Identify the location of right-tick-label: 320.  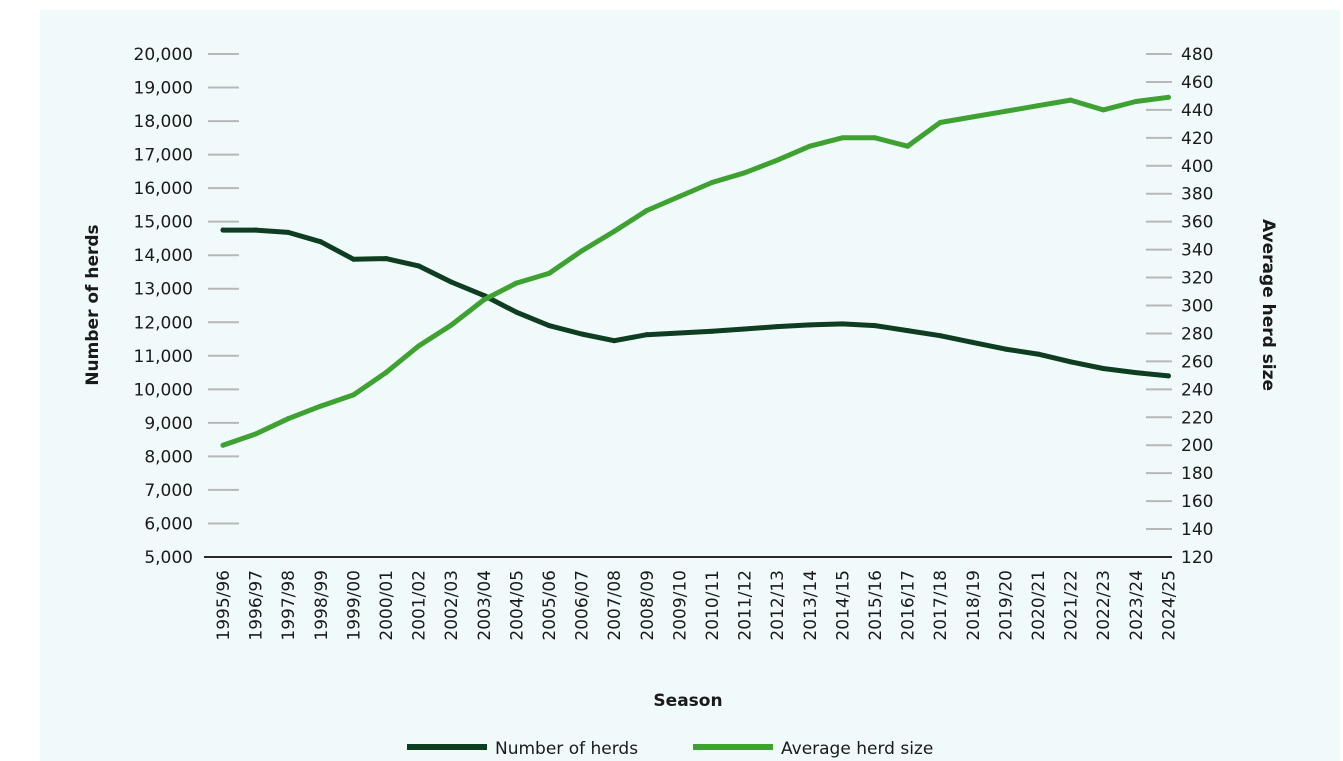
(1197, 279).